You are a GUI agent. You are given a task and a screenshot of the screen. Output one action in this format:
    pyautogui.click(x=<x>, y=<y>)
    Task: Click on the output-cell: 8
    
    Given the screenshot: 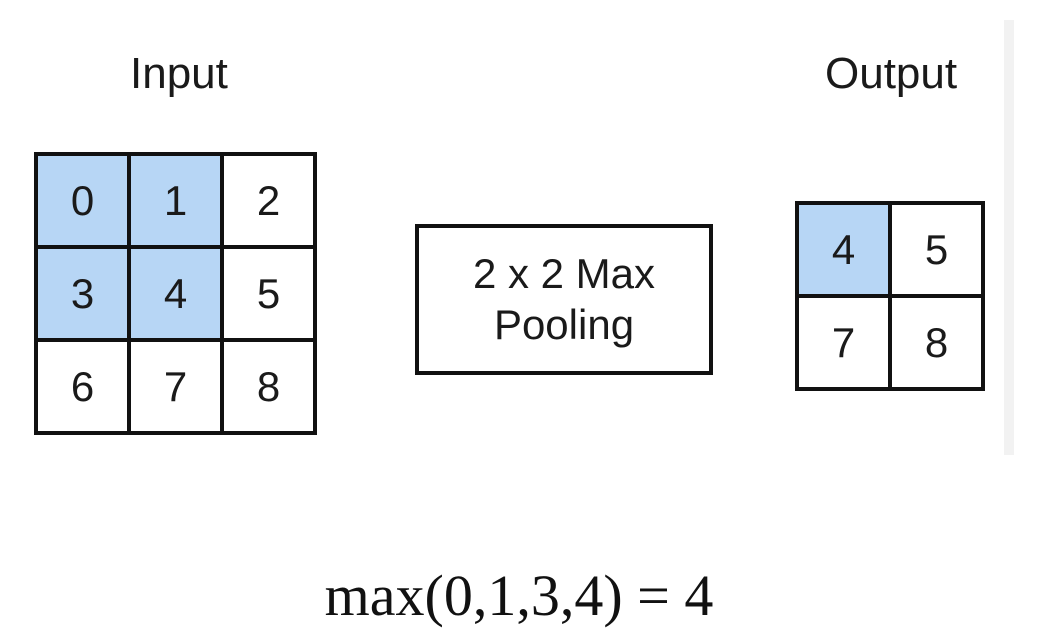 What is the action you would take?
    pyautogui.click(x=938, y=344)
    